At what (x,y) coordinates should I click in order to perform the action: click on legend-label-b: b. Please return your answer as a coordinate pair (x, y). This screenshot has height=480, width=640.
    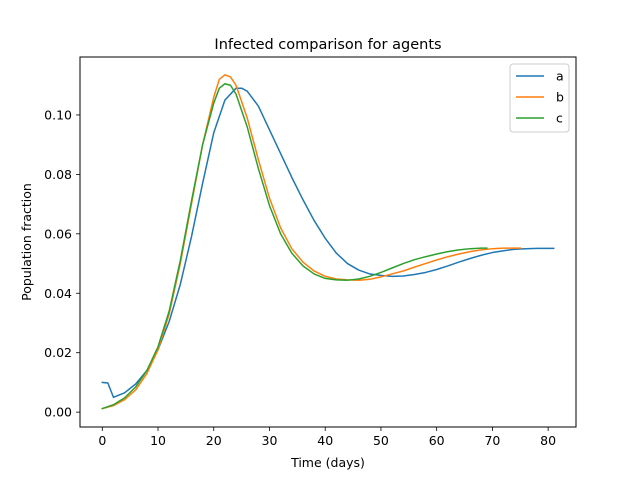
    Looking at the image, I should click on (560, 97).